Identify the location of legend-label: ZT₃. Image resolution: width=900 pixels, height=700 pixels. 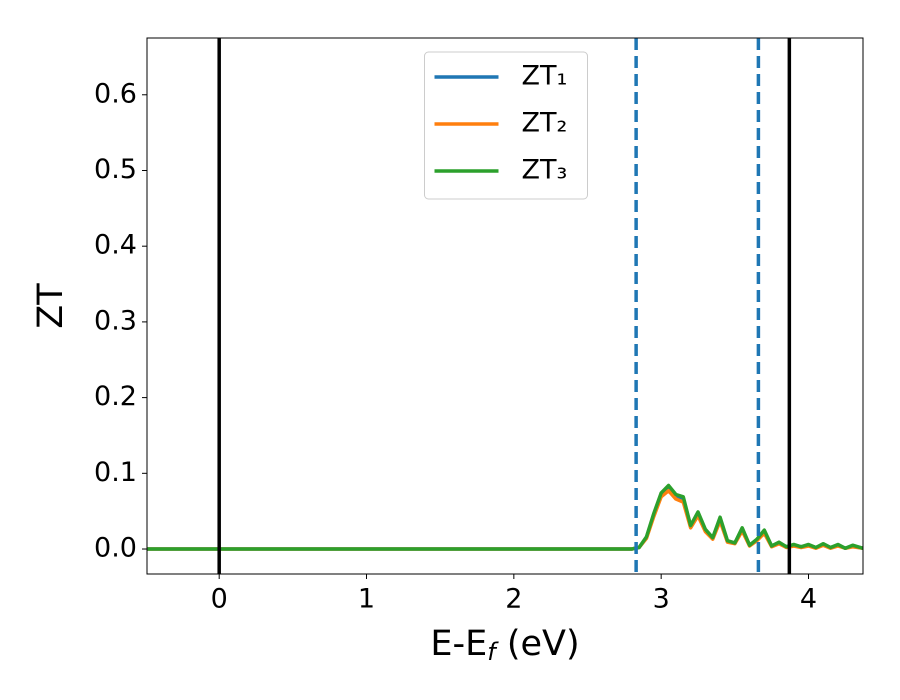
(545, 170).